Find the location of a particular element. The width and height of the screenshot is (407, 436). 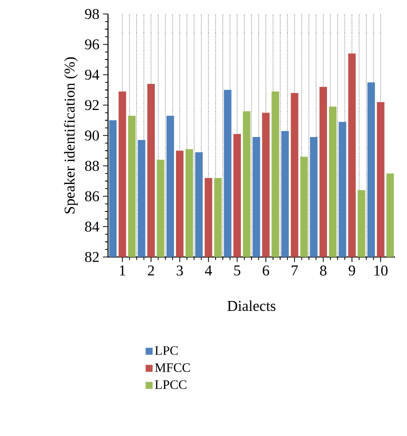

x-tick-label: 8 is located at coordinates (323, 271).